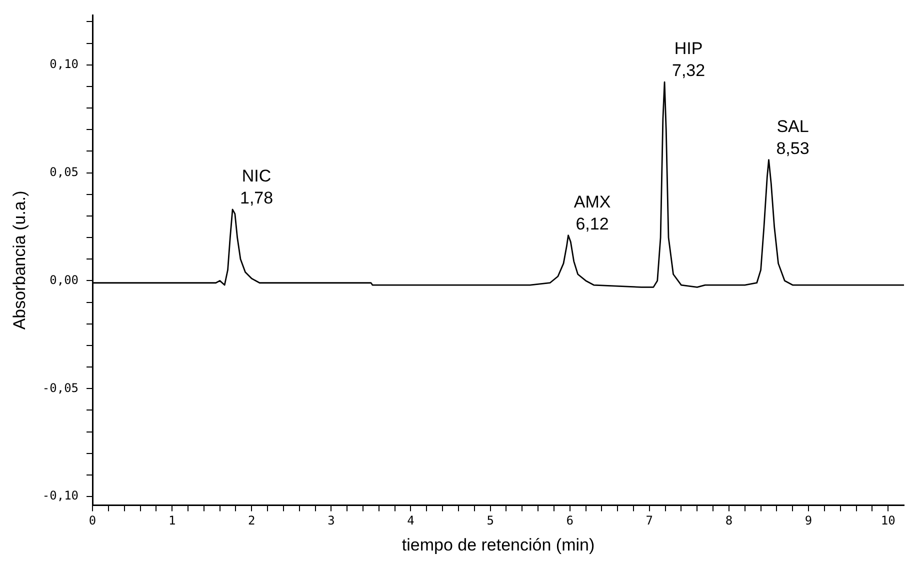 This screenshot has height=566, width=908. What do you see at coordinates (64, 171) in the screenshot?
I see `y-tick-label: 0,05` at bounding box center [64, 171].